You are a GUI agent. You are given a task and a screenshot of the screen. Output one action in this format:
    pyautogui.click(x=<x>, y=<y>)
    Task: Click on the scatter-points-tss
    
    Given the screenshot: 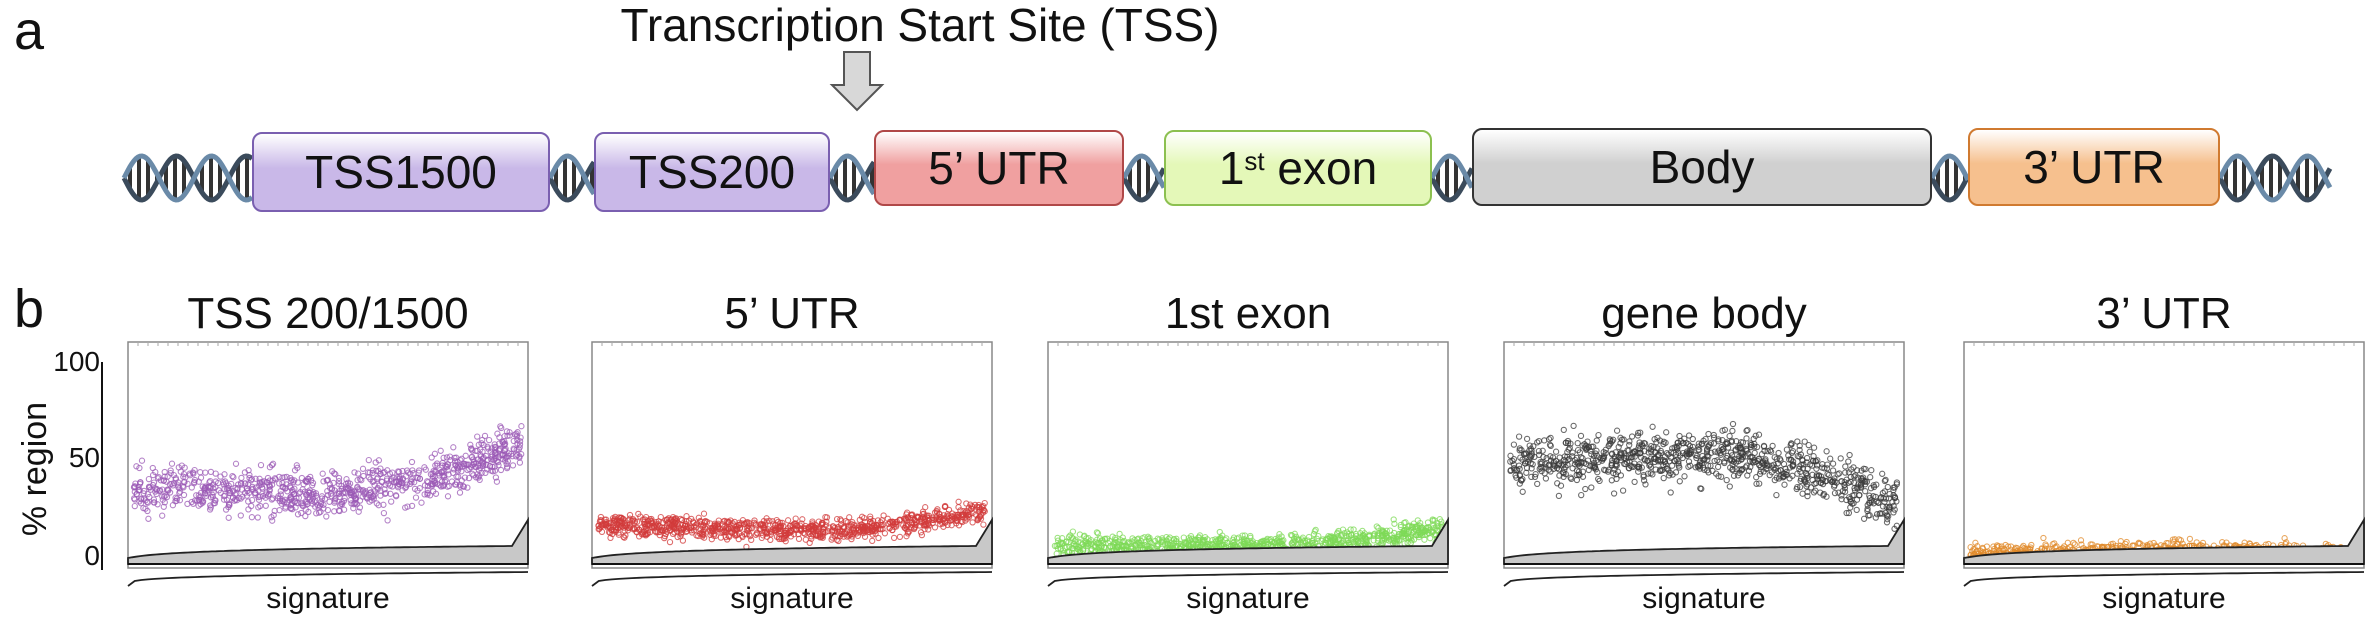 What is the action you would take?
    pyautogui.click(x=327, y=473)
    